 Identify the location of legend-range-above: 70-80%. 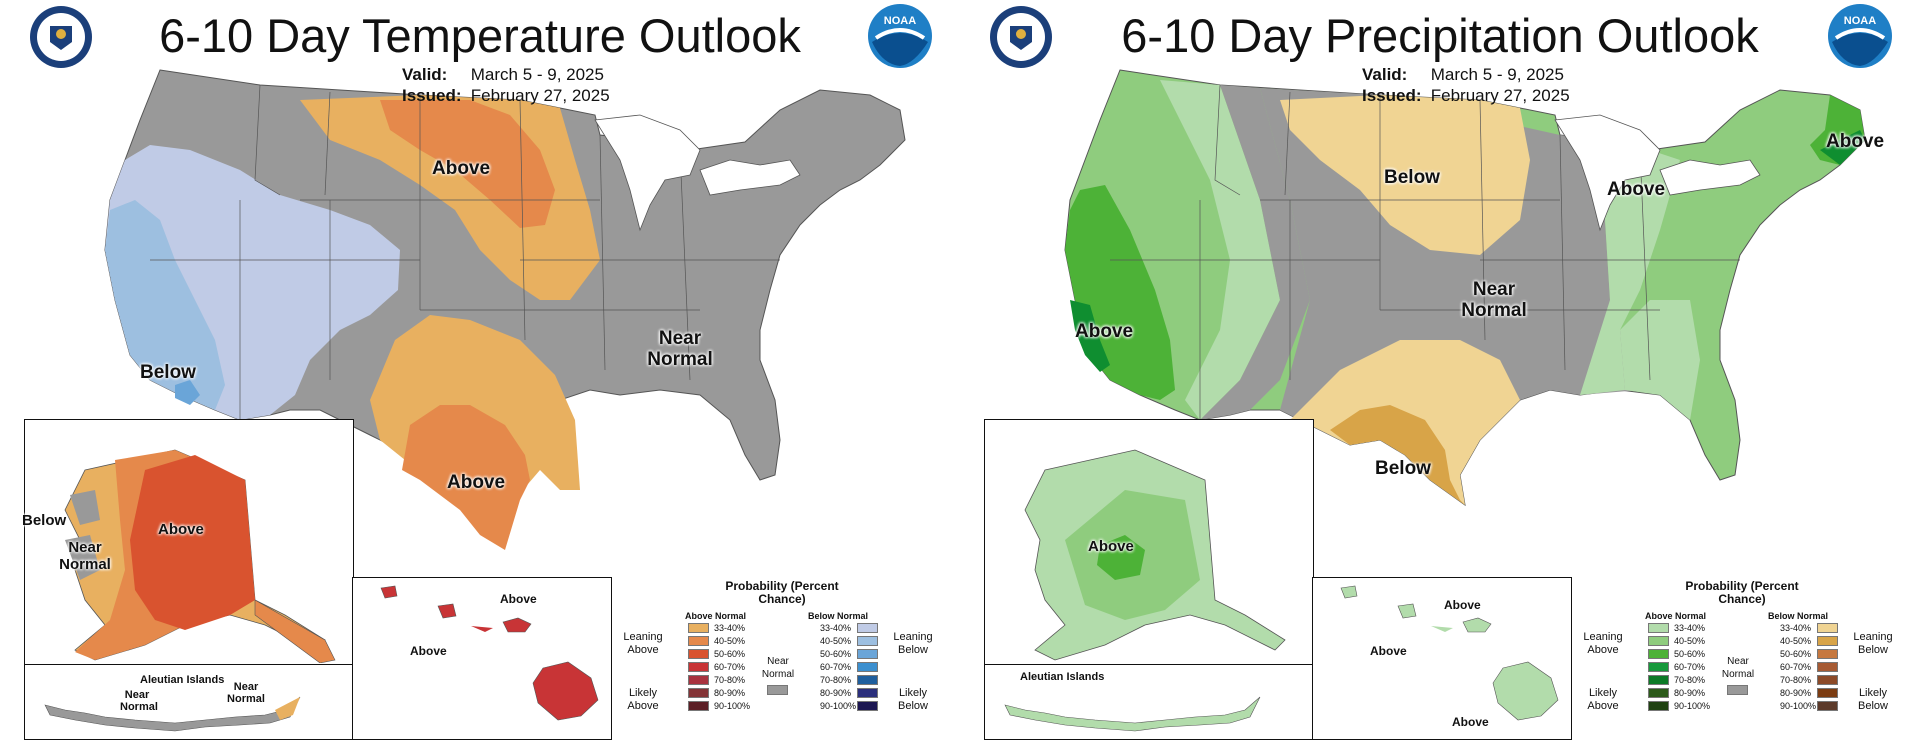
(1690, 680).